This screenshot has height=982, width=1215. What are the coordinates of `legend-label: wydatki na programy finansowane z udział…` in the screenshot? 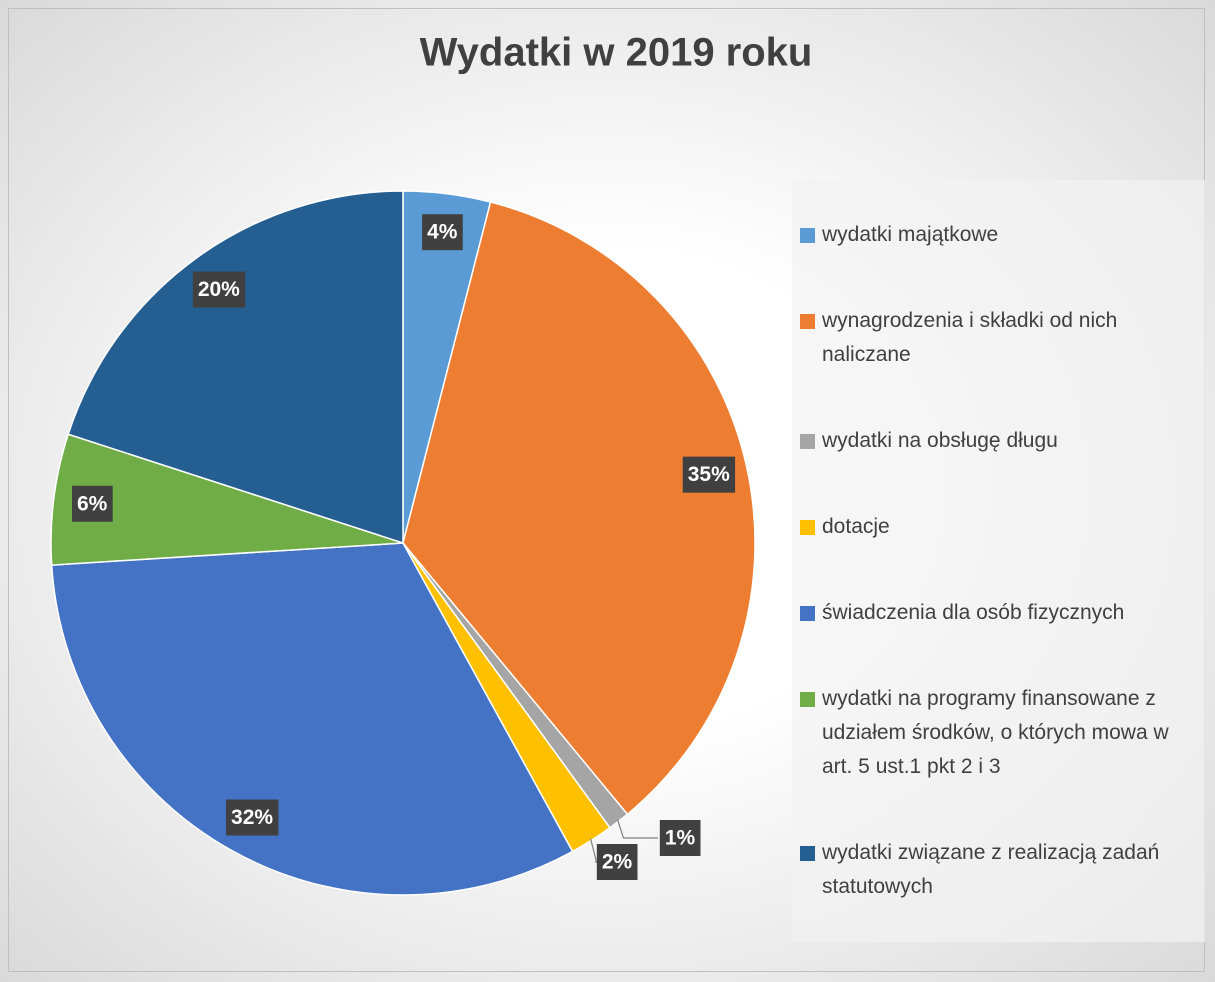 It's located at (995, 732).